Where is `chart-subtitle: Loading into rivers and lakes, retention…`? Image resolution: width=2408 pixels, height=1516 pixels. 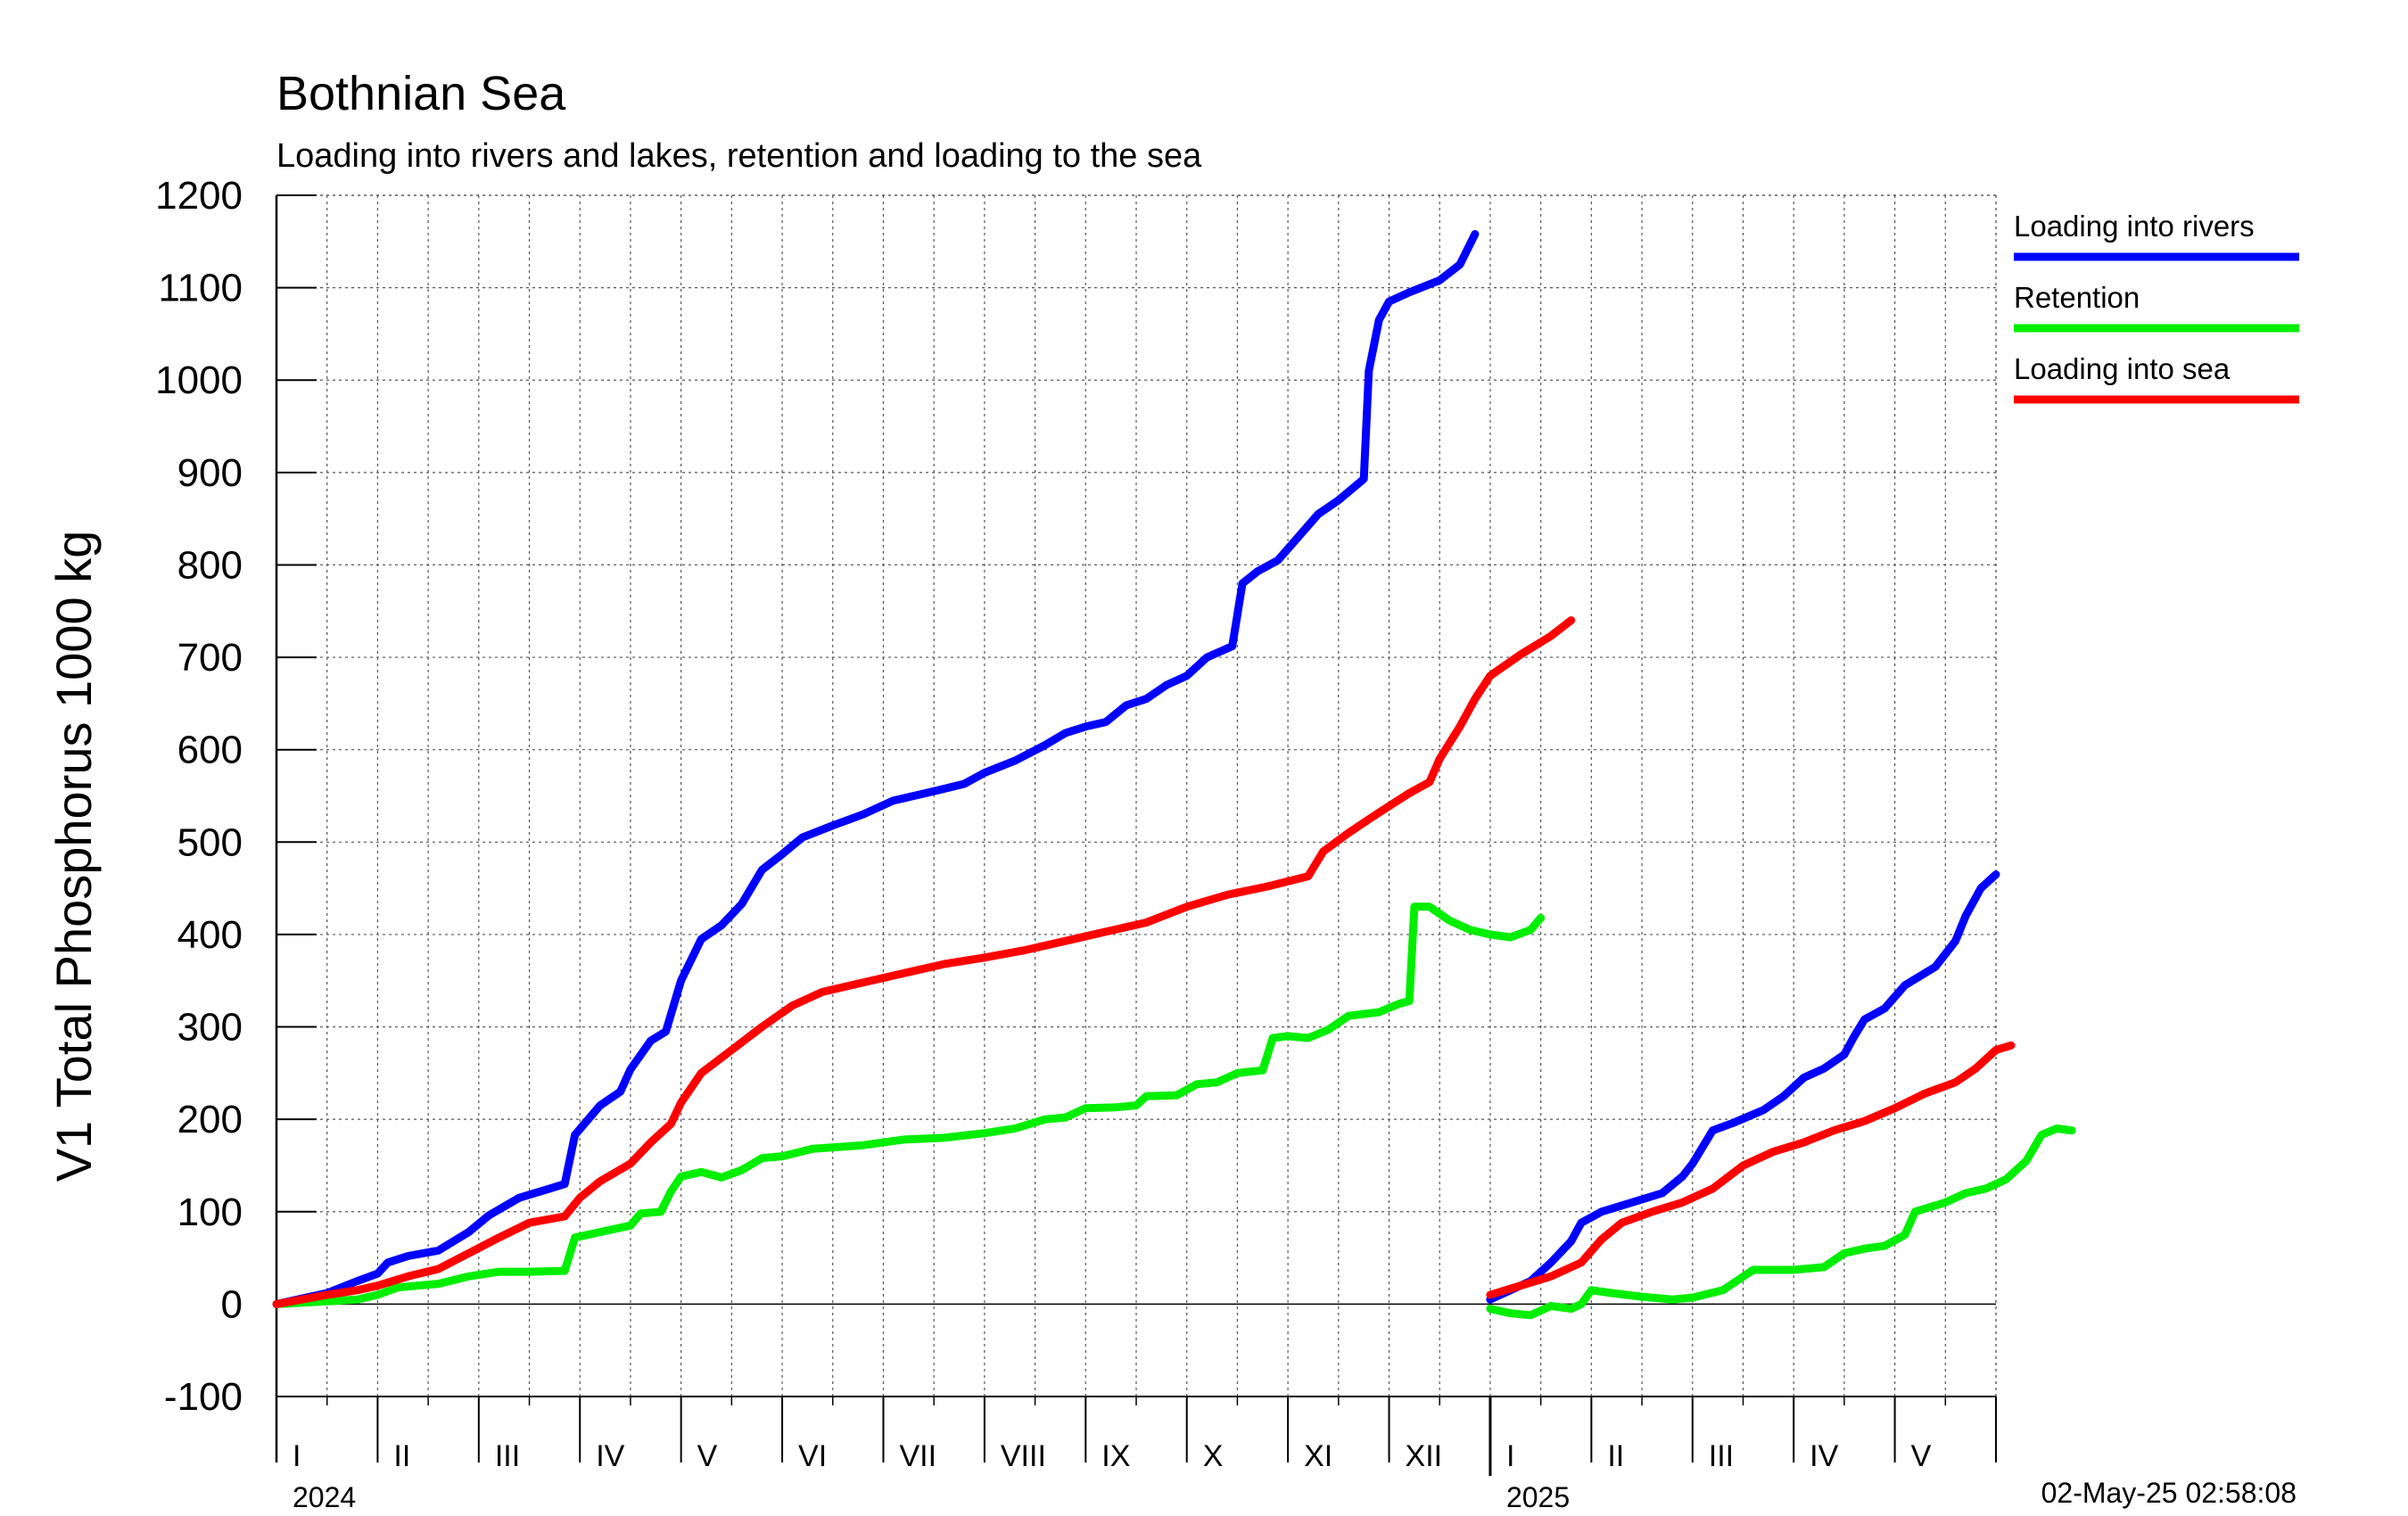 chart-subtitle: Loading into rivers and lakes, retention… is located at coordinates (739, 156).